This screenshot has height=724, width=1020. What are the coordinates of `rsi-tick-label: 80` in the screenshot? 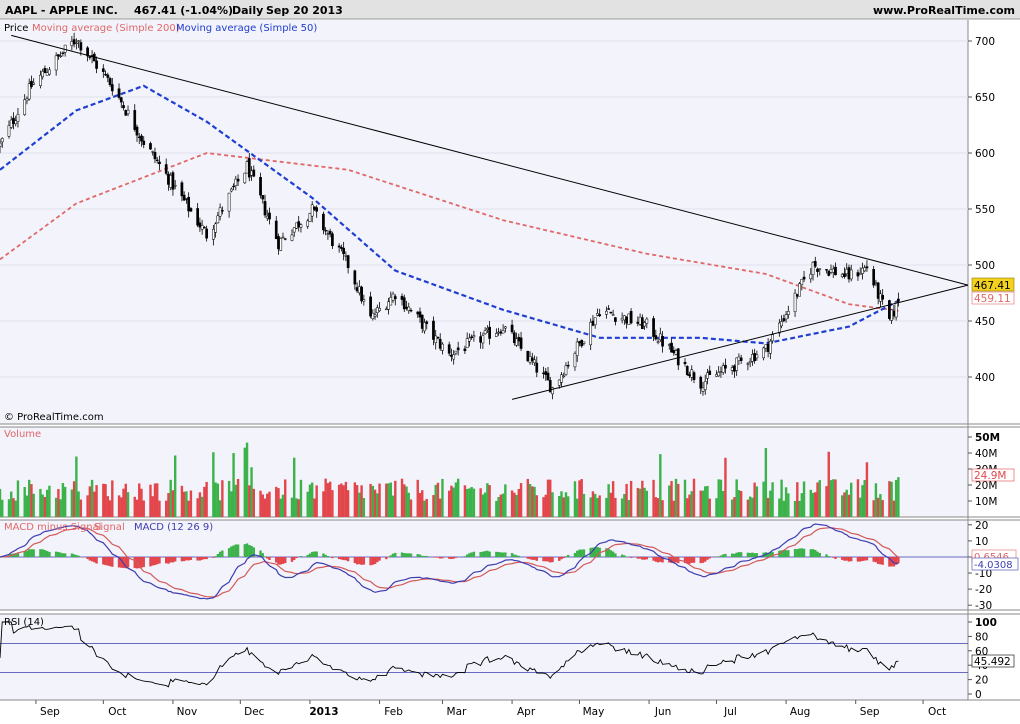 It's located at (981, 637).